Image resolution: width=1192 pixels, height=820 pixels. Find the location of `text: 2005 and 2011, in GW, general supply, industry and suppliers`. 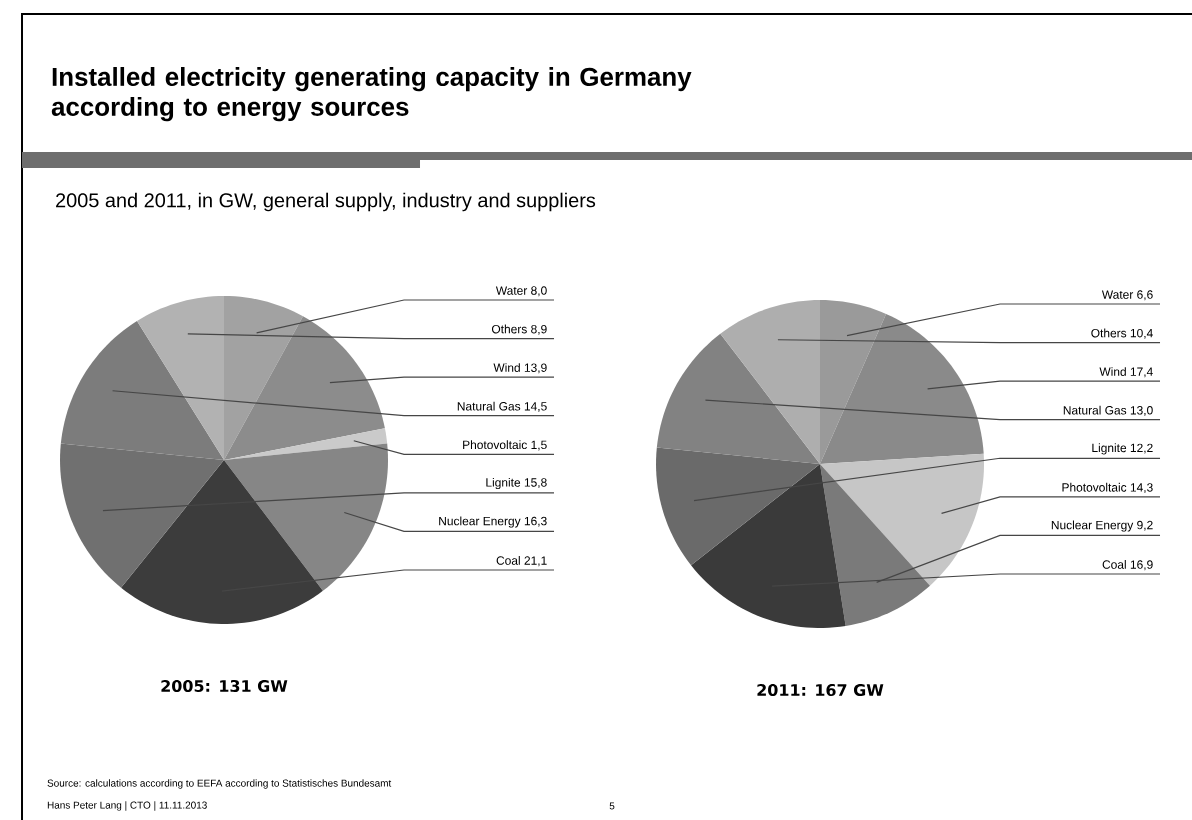

text: 2005 and 2011, in GW, general supply, industry and suppliers is located at coordinates (326, 202).